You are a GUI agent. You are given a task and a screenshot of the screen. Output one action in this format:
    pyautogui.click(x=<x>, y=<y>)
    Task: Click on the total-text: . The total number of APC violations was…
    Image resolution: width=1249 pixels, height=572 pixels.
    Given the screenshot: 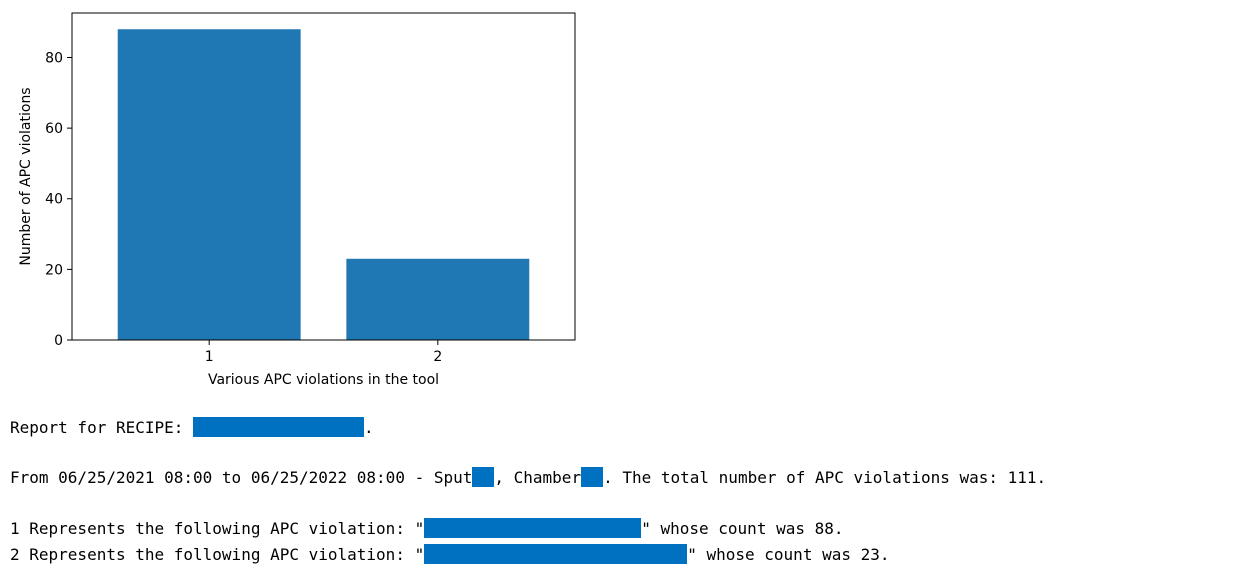 What is the action you would take?
    pyautogui.click(x=825, y=477)
    